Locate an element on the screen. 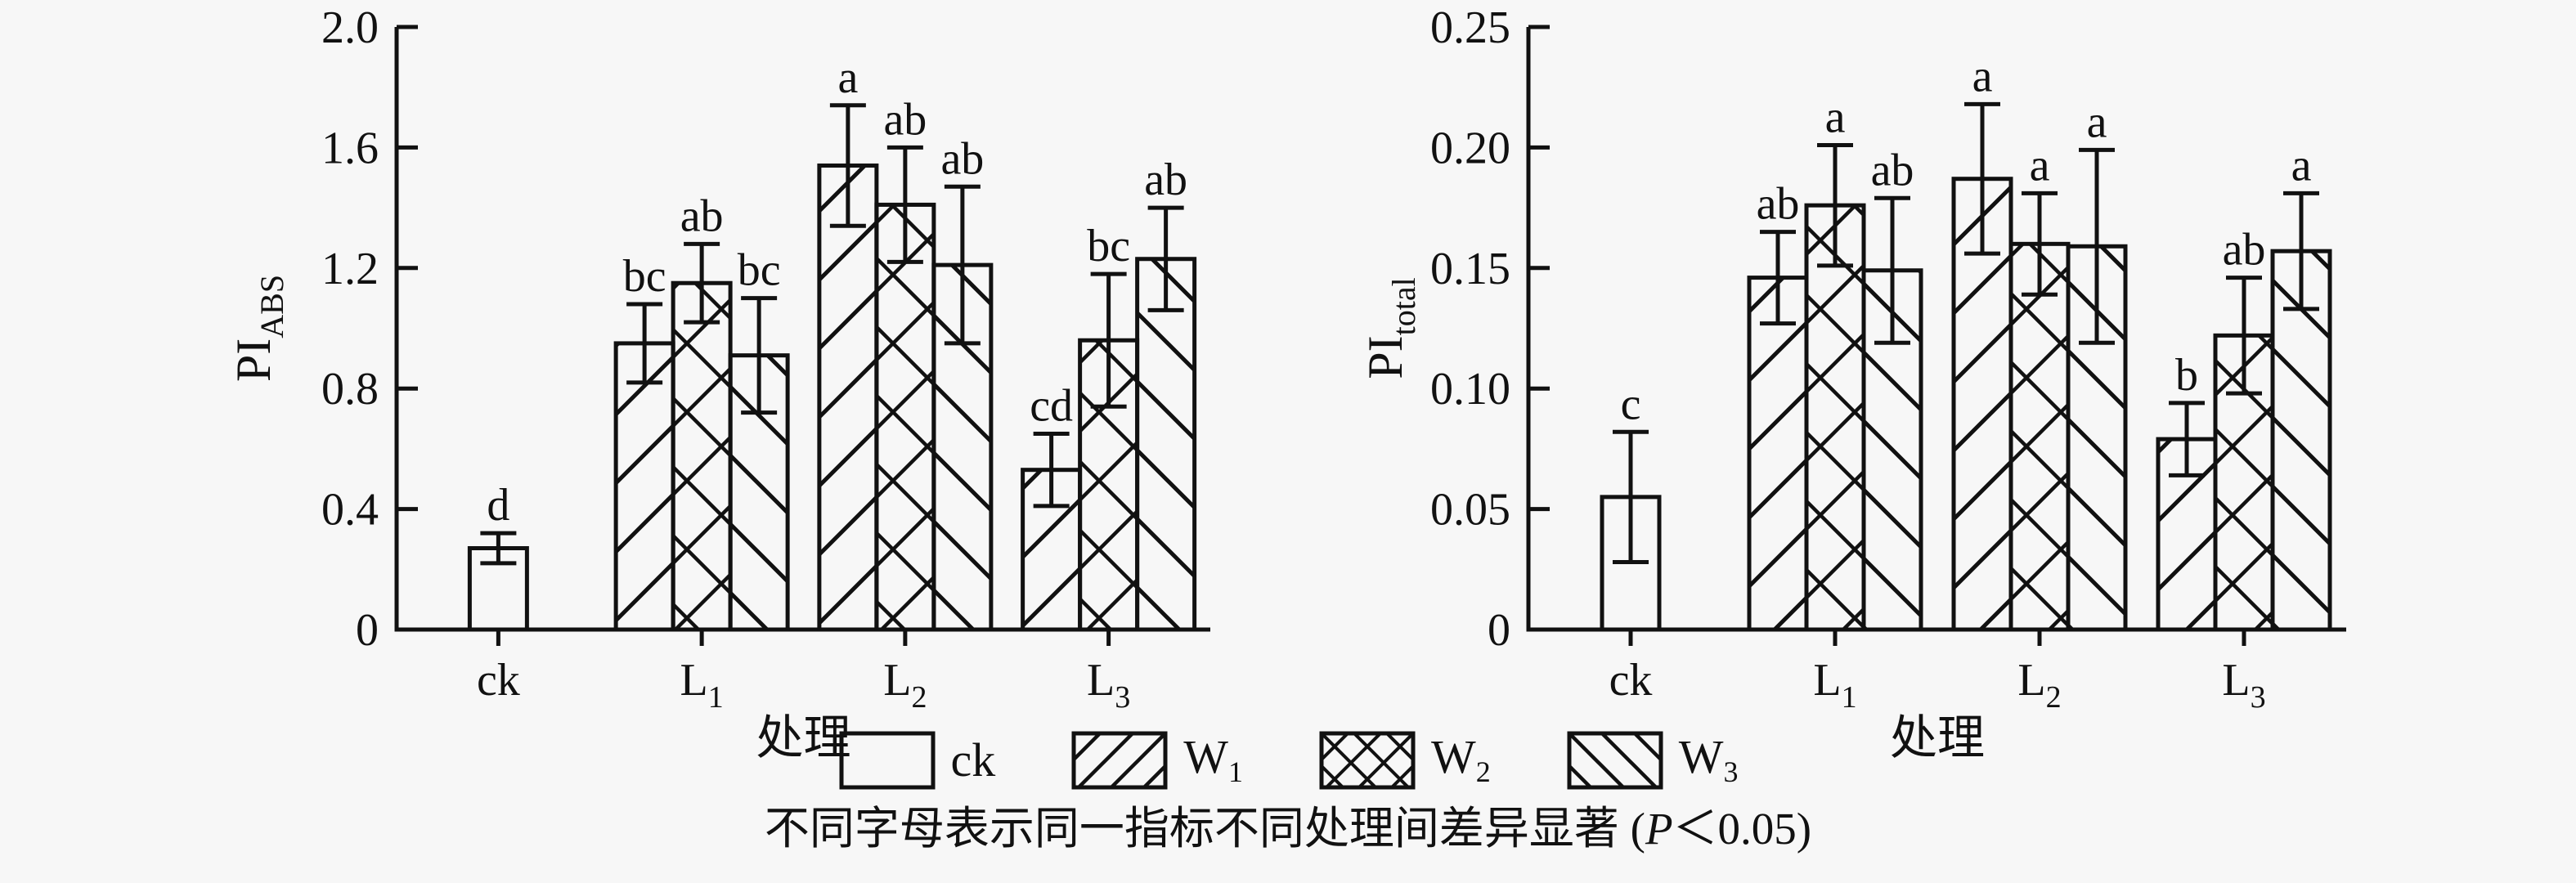 Image resolution: width=2576 pixels, height=883 pixels. significance-letter: b is located at coordinates (2187, 375).